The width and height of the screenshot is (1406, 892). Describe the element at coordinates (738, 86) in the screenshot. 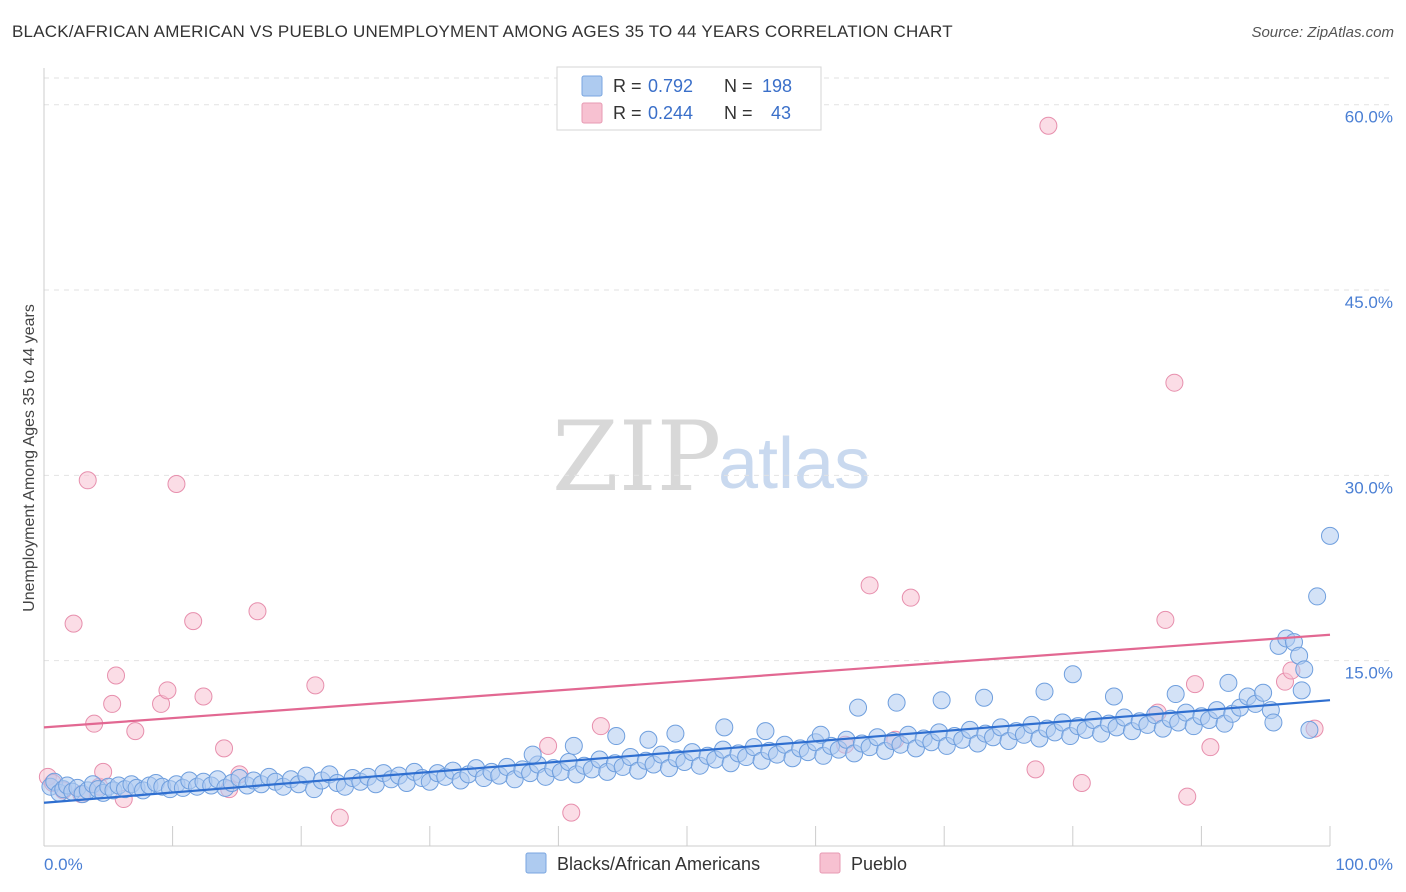

I see `legend-n-label-1: N =` at that location.